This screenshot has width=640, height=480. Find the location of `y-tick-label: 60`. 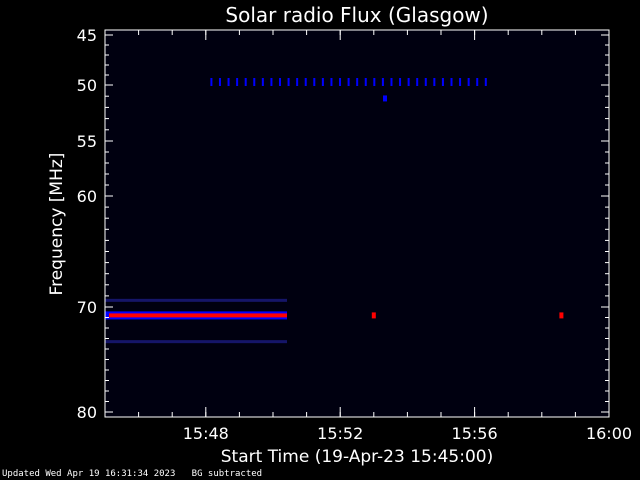

y-tick-label: 60 is located at coordinates (87, 196).